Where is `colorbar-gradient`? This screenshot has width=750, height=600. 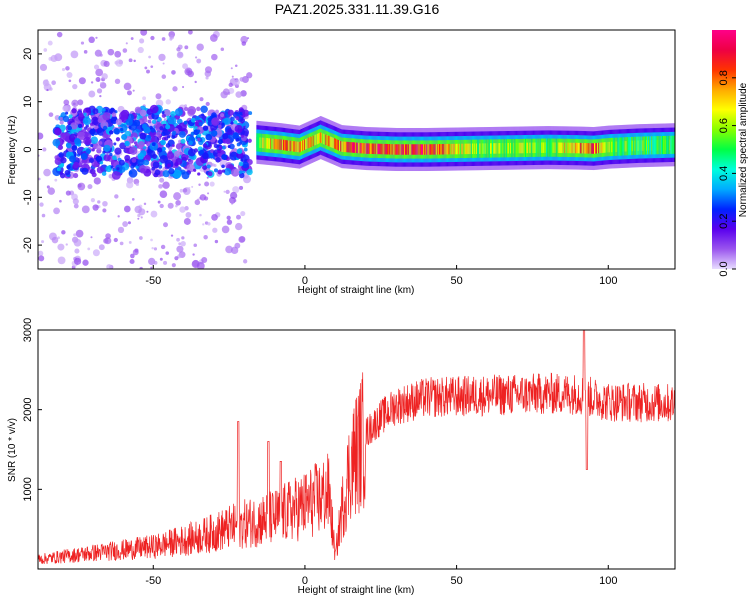
colorbar-gradient is located at coordinates (724, 149).